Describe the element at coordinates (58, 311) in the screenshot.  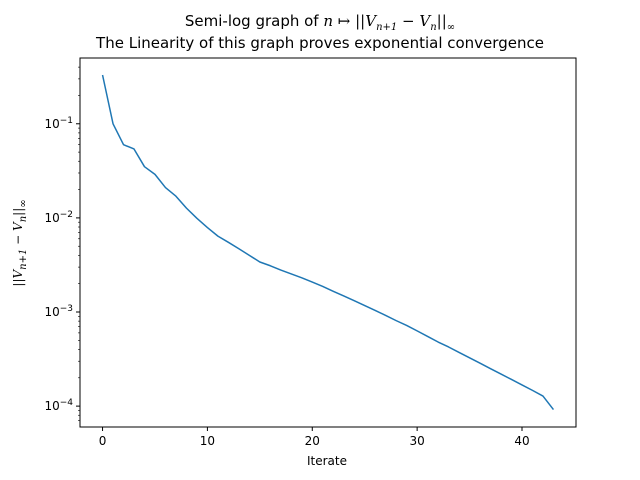
I see `y-tick-label: 10⁻³` at that location.